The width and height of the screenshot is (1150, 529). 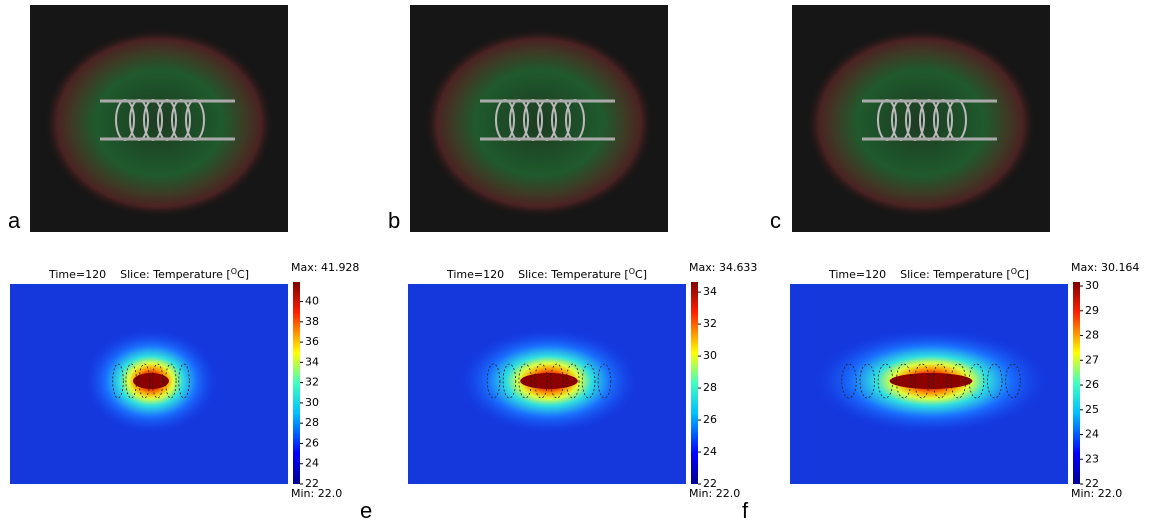 What do you see at coordinates (1092, 310) in the screenshot?
I see `colorbar-tick-label: 29` at bounding box center [1092, 310].